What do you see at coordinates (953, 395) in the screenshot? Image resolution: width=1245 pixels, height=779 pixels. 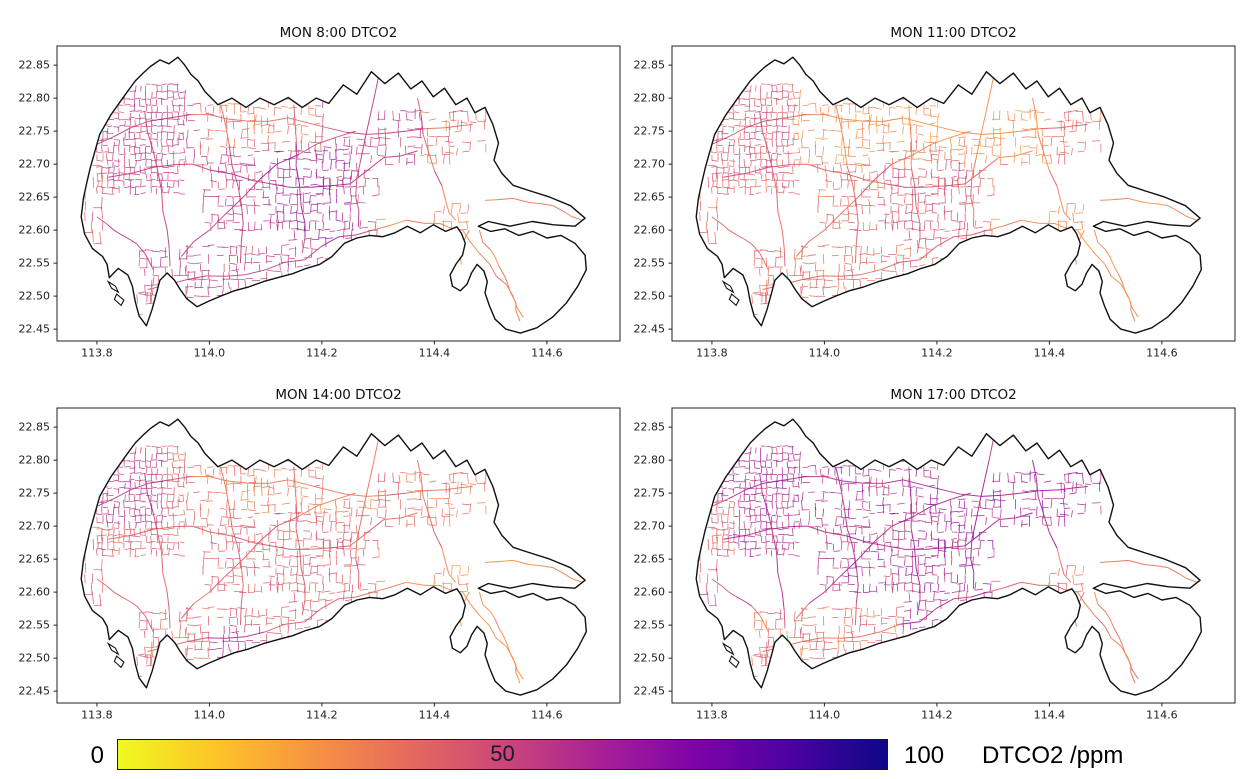 I see `subplot-title: MON 17:00 DTCO2` at bounding box center [953, 395].